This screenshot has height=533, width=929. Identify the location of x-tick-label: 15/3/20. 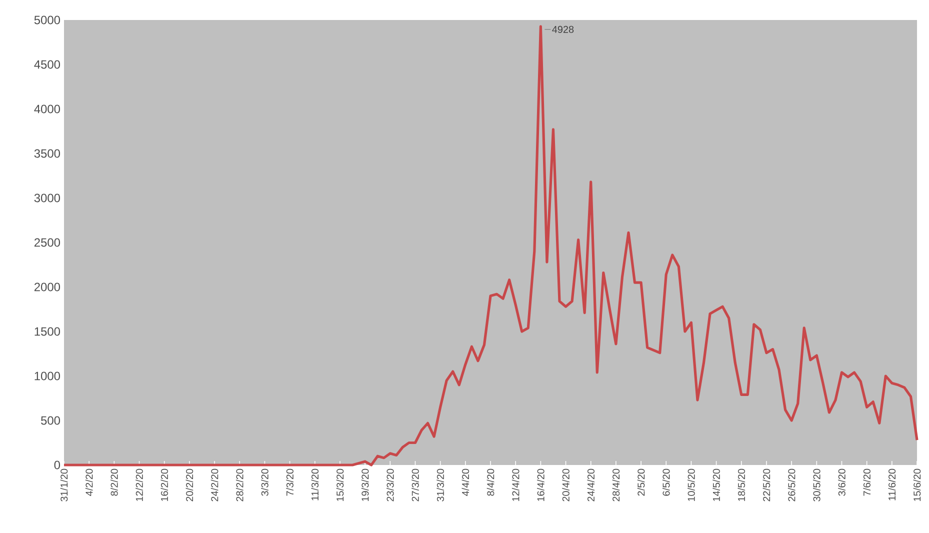
(340, 484).